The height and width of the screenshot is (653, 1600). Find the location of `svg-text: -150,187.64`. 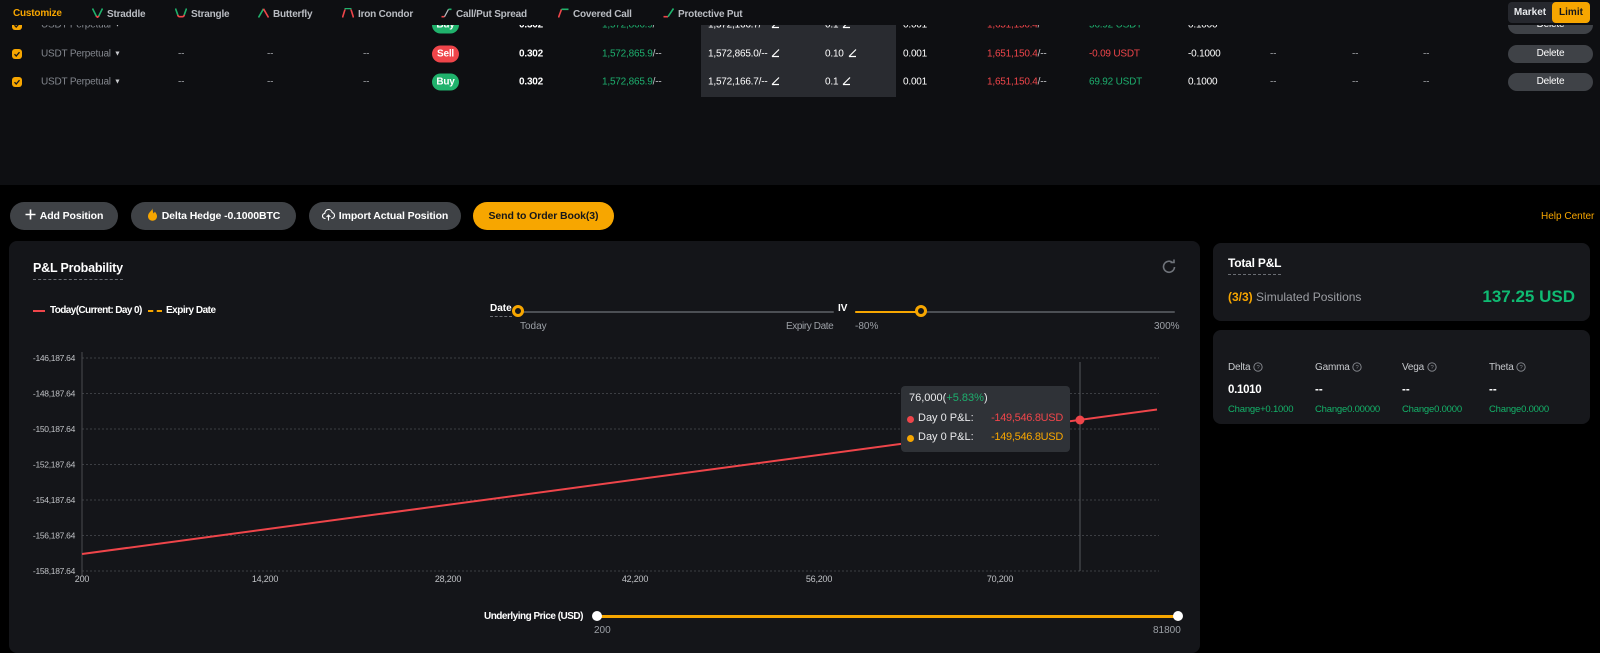

svg-text: -150,187.64 is located at coordinates (54, 429).